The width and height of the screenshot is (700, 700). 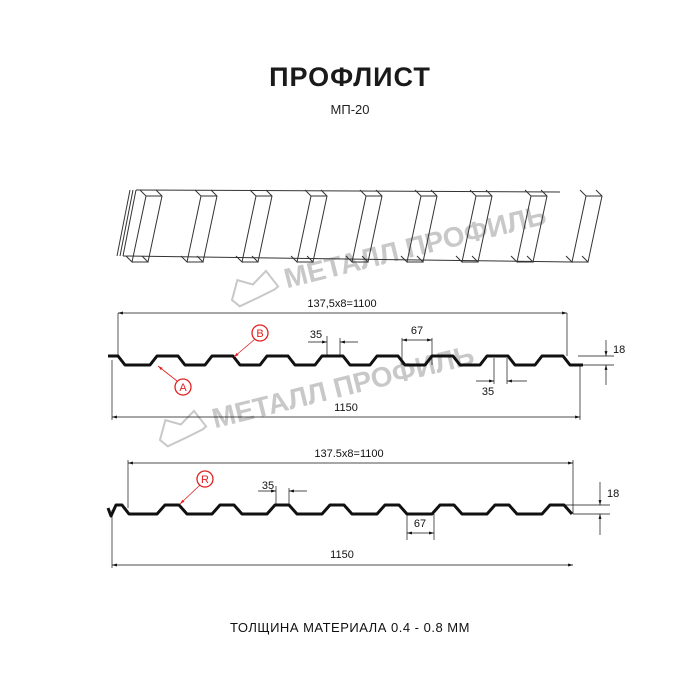 I want to click on pitch-label: 137,5x8=1100, so click(x=341, y=304).